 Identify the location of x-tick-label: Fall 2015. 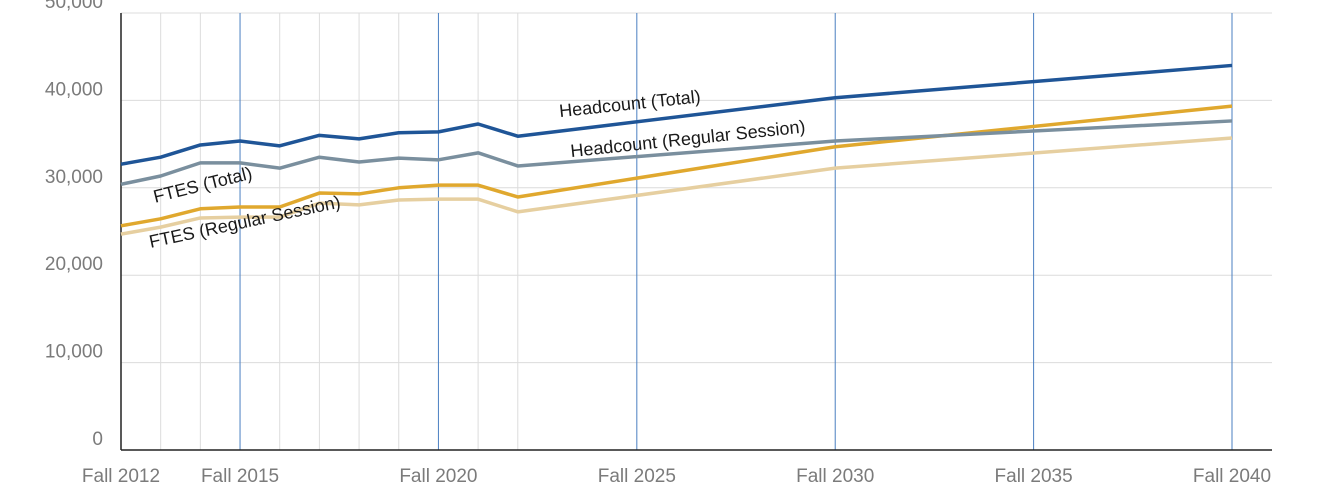
(240, 476).